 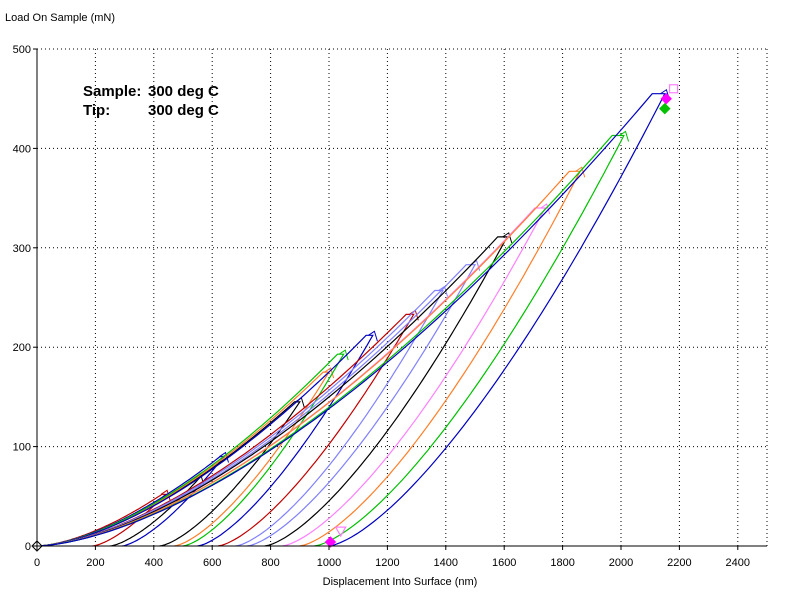 What do you see at coordinates (562, 563) in the screenshot?
I see `x-tick-label: 1800` at bounding box center [562, 563].